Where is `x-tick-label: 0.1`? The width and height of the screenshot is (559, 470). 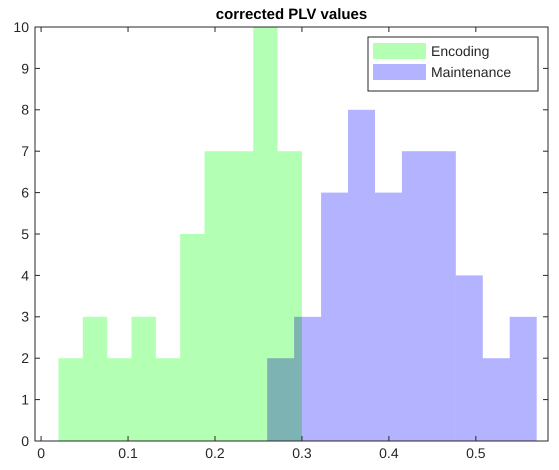 x-tick-label: 0.1 is located at coordinates (128, 453).